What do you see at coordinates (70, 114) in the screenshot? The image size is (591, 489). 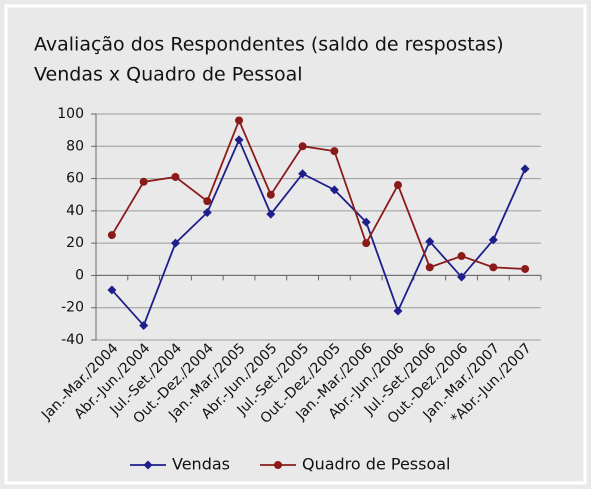 I see `y-tick-label: 100` at bounding box center [70, 114].